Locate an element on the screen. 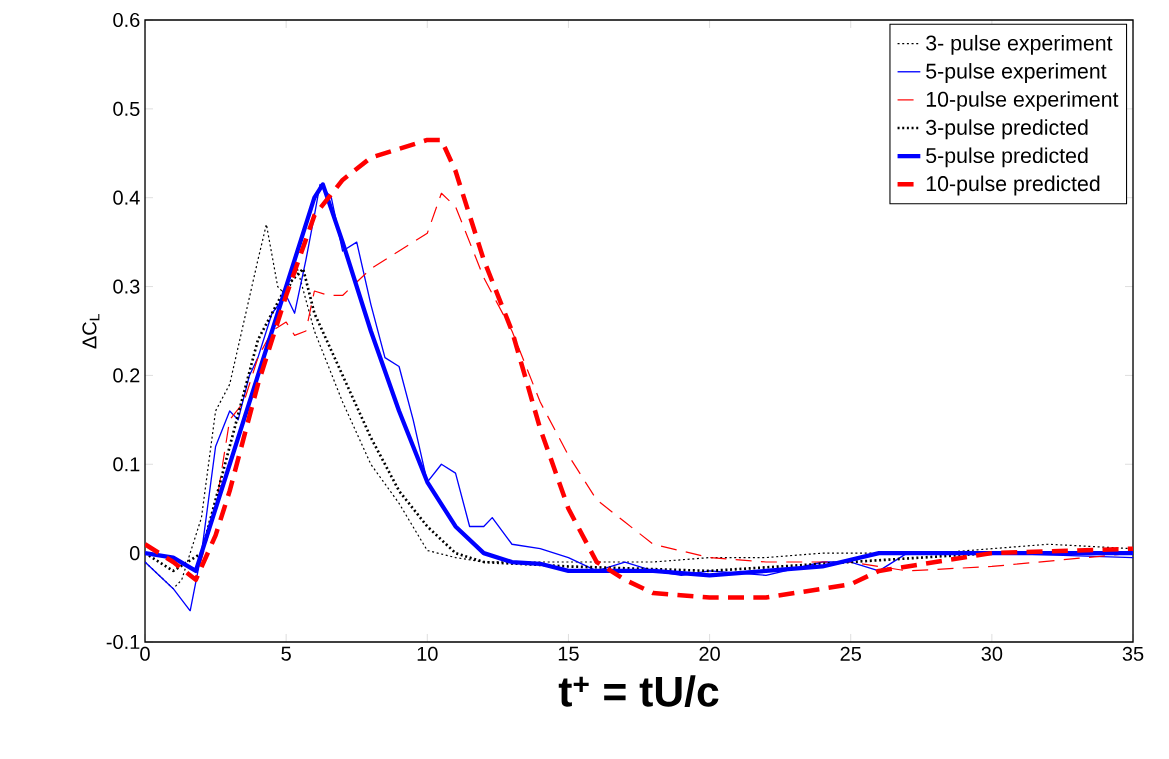 The width and height of the screenshot is (1169, 759). x-tick-label: 30 is located at coordinates (992, 653).